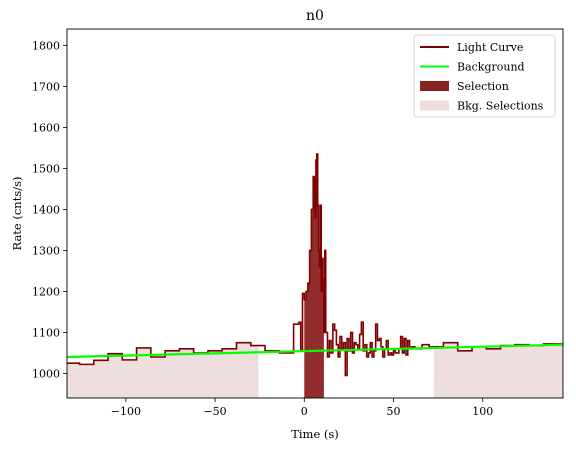 The height and width of the screenshot is (450, 576). I want to click on y-tick-label: 1800, so click(46, 45).